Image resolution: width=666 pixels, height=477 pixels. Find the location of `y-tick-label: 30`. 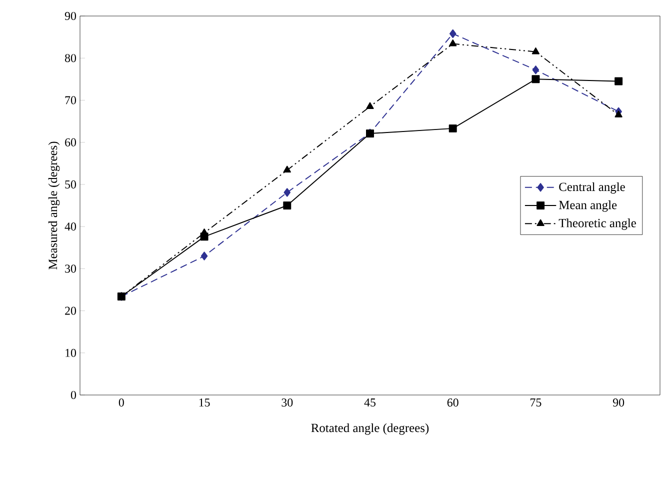

y-tick-label: 30 is located at coordinates (70, 268).